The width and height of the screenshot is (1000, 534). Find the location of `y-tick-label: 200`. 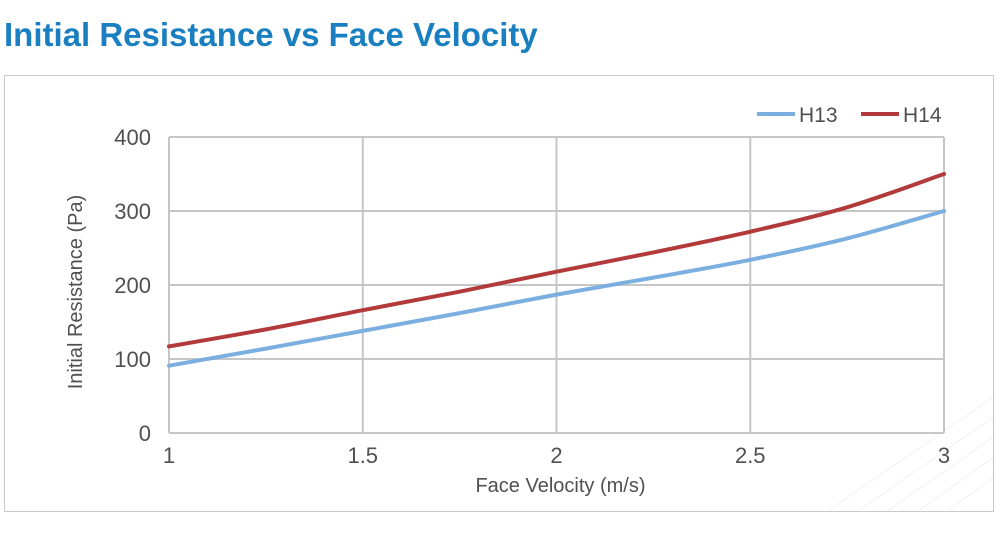

y-tick-label: 200 is located at coordinates (132, 285).